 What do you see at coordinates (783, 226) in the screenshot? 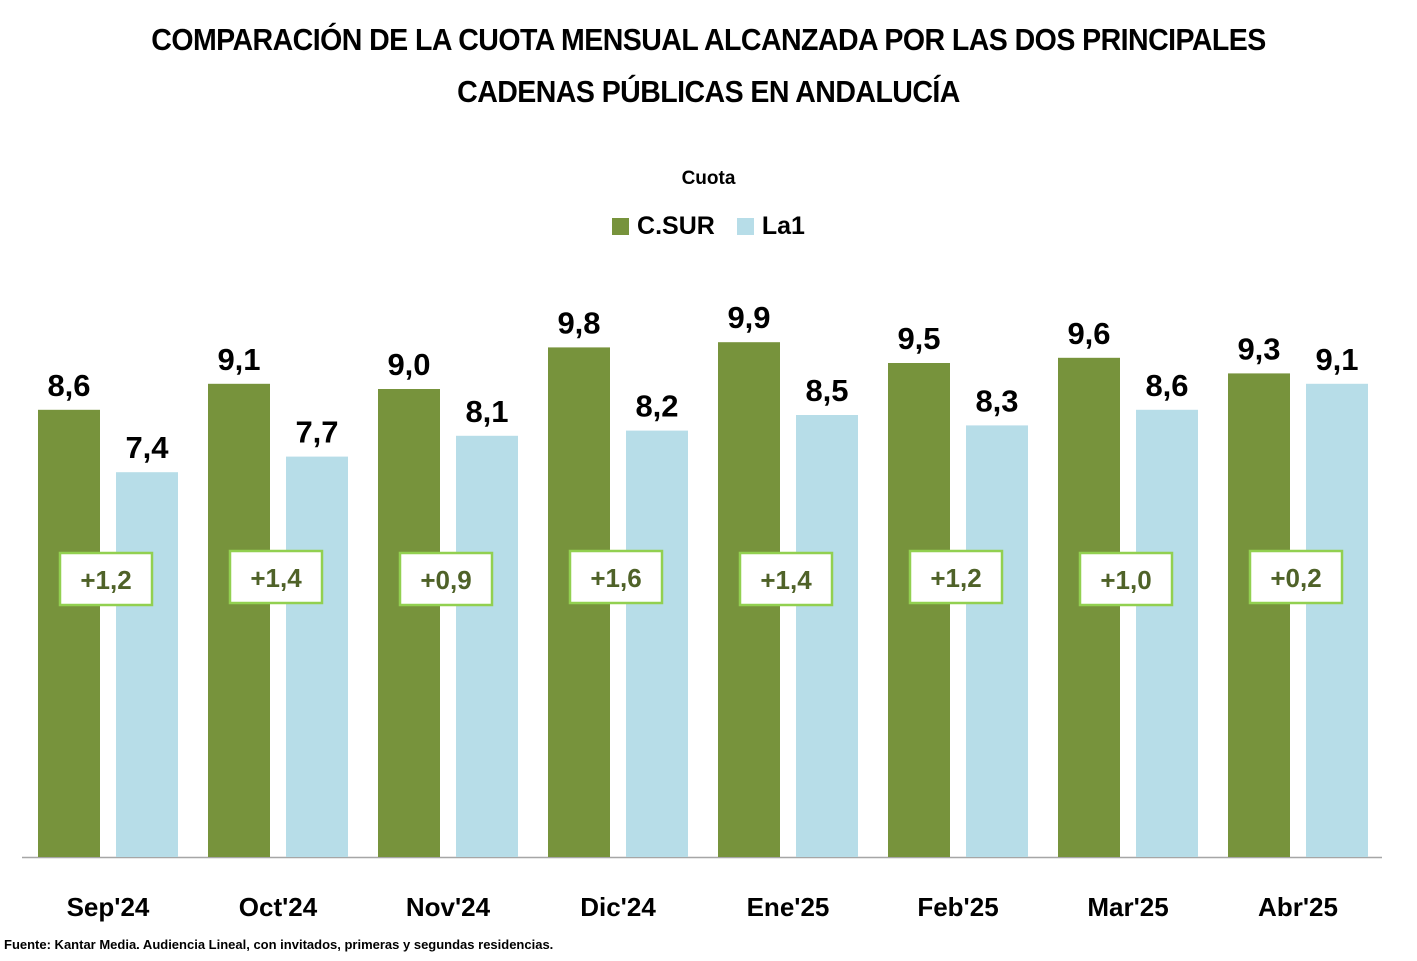
I see `legend-label-la1: La1` at bounding box center [783, 226].